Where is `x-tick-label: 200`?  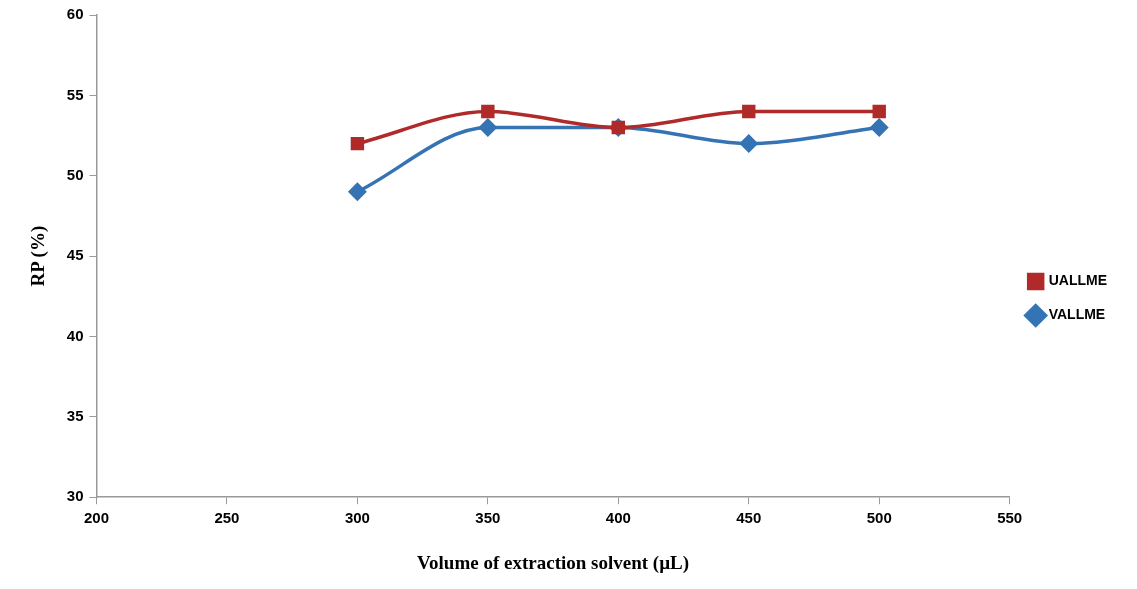
x-tick-label: 200 is located at coordinates (96, 518).